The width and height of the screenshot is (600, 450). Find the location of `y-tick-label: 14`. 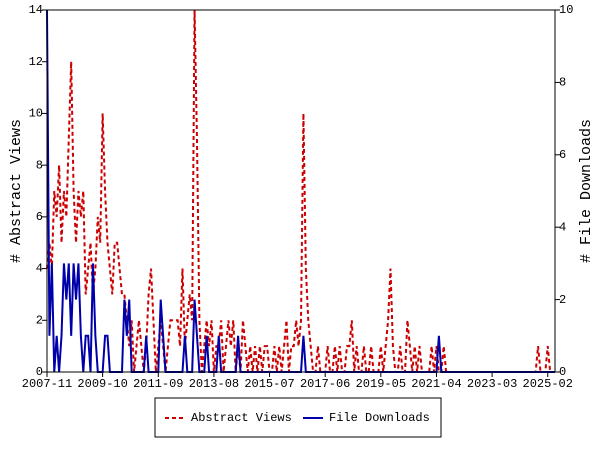

y-tick-label: 14 is located at coordinates (36, 10).